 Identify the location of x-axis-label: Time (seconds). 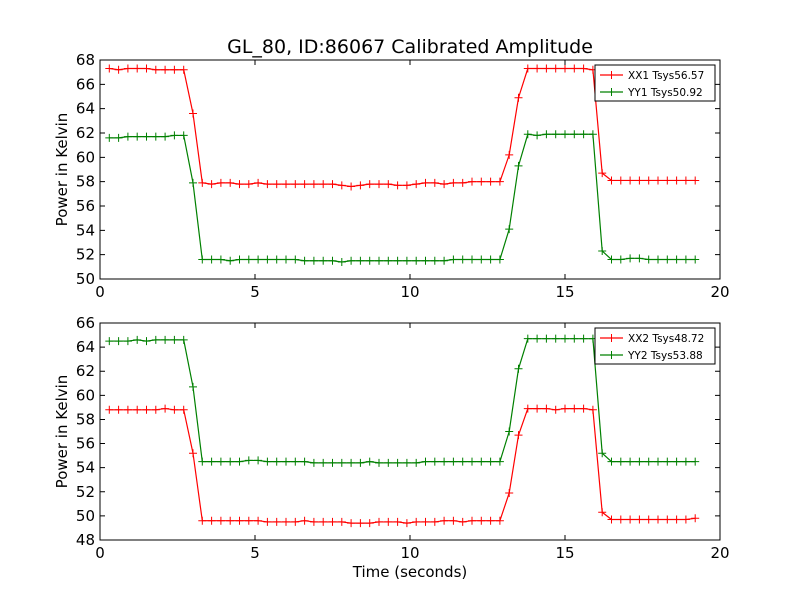
(410, 572).